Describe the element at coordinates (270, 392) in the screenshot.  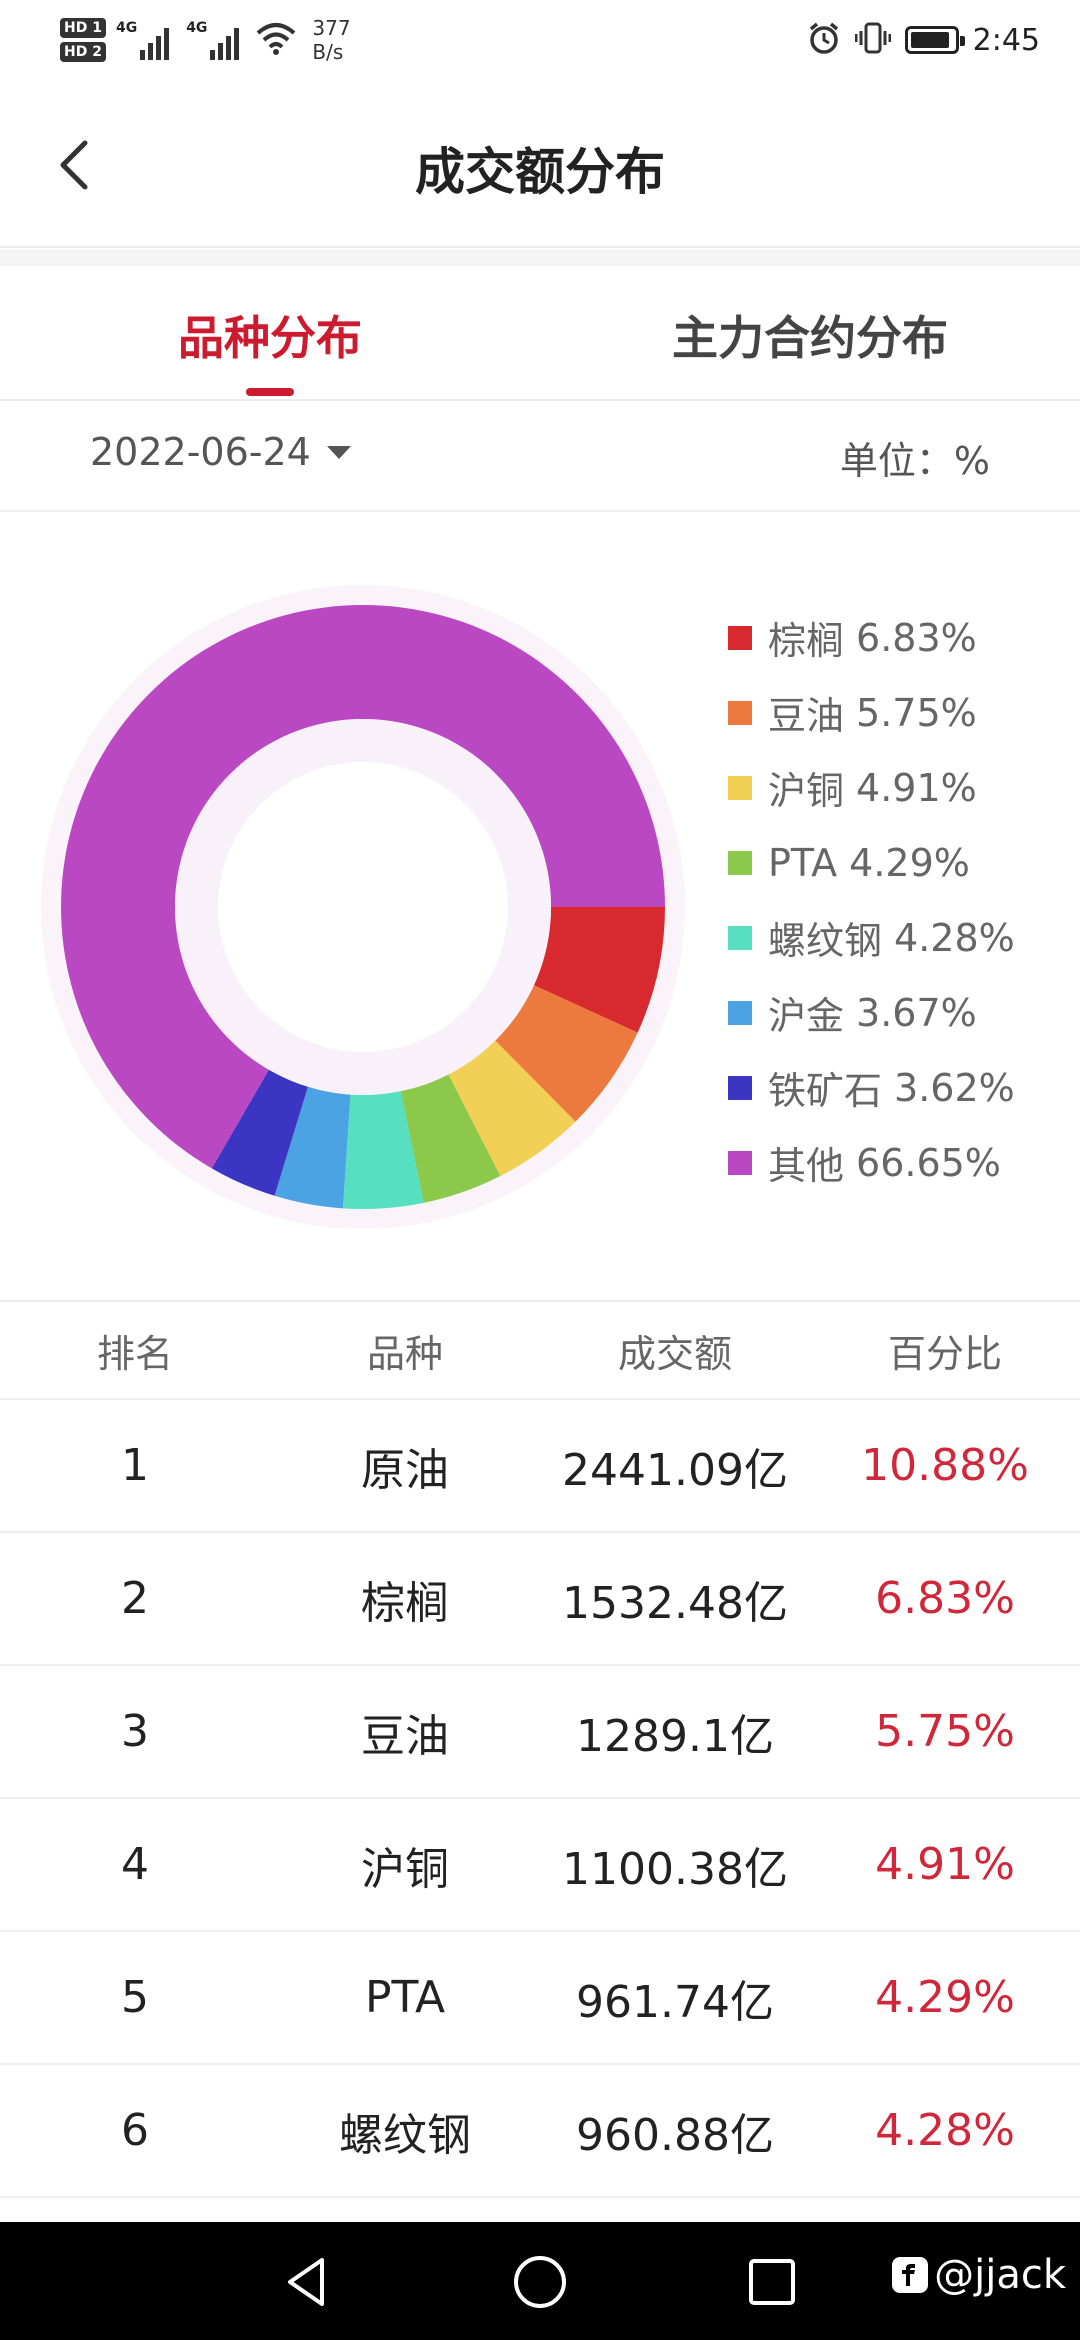
I see `active-tab-indicator` at that location.